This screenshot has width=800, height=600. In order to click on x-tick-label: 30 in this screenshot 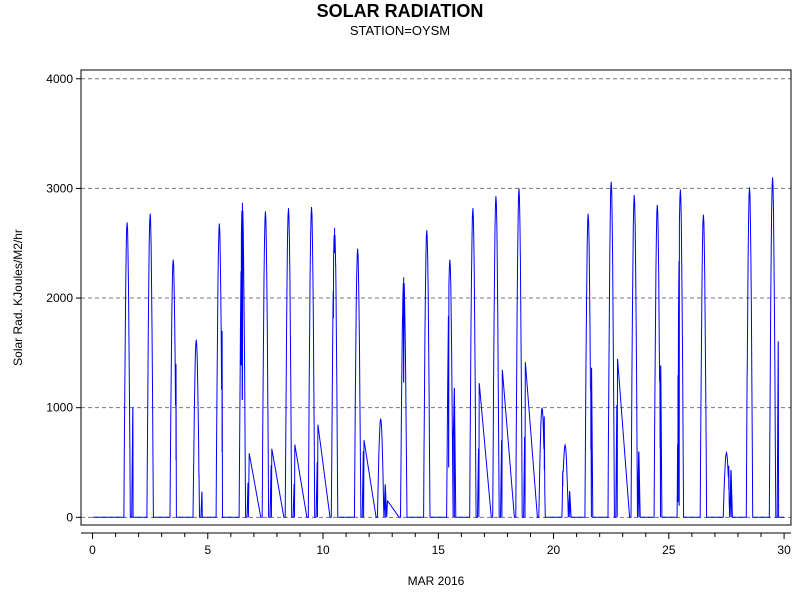, I will do `click(784, 550)`.